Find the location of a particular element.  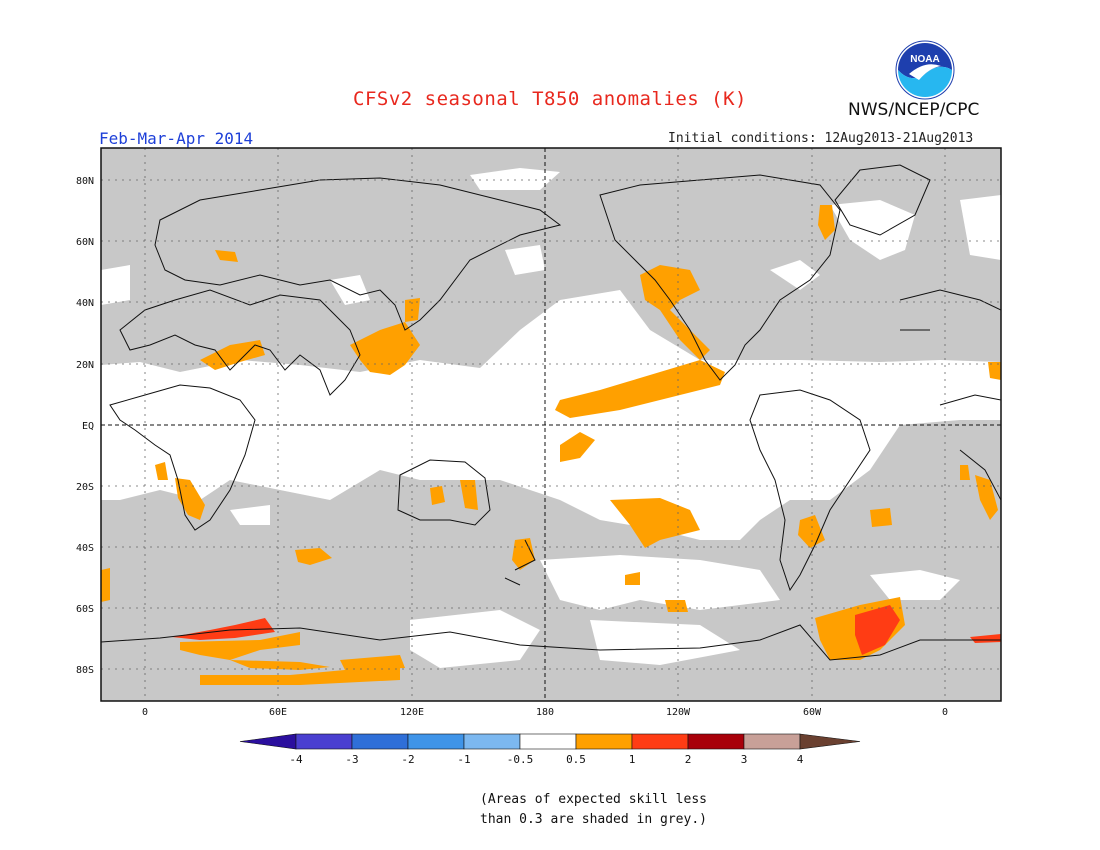

lat-label: EQ is located at coordinates (88, 426).